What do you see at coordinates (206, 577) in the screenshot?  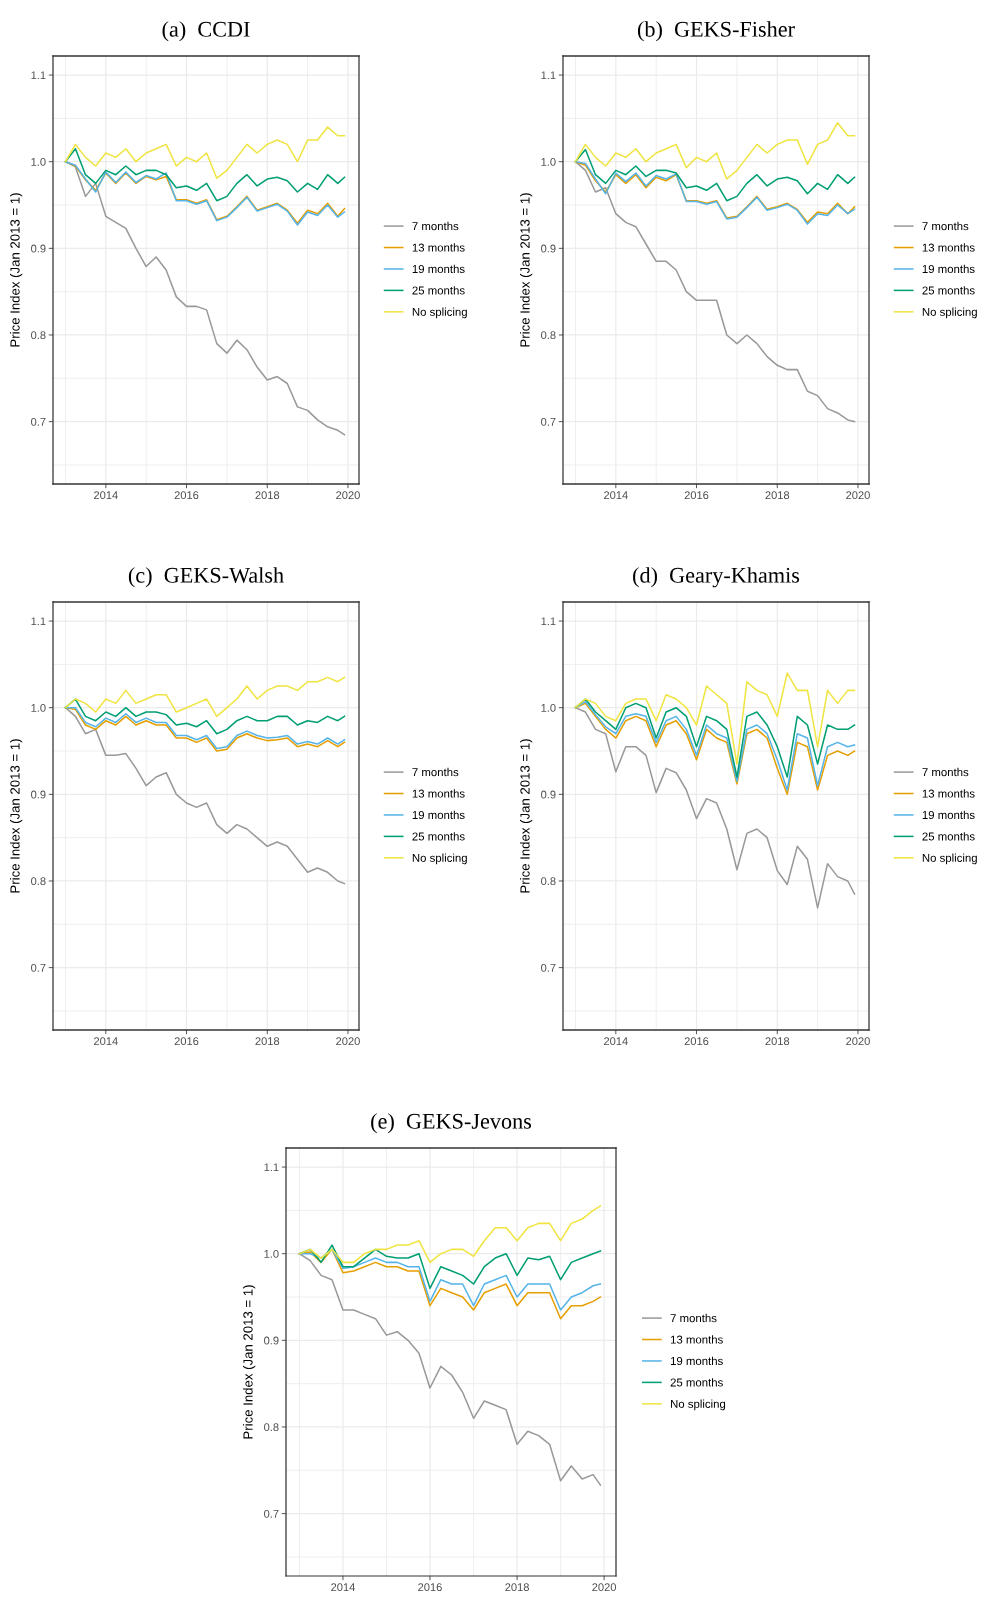 I see `chart-title: (c) GEKS-Walsh` at bounding box center [206, 577].